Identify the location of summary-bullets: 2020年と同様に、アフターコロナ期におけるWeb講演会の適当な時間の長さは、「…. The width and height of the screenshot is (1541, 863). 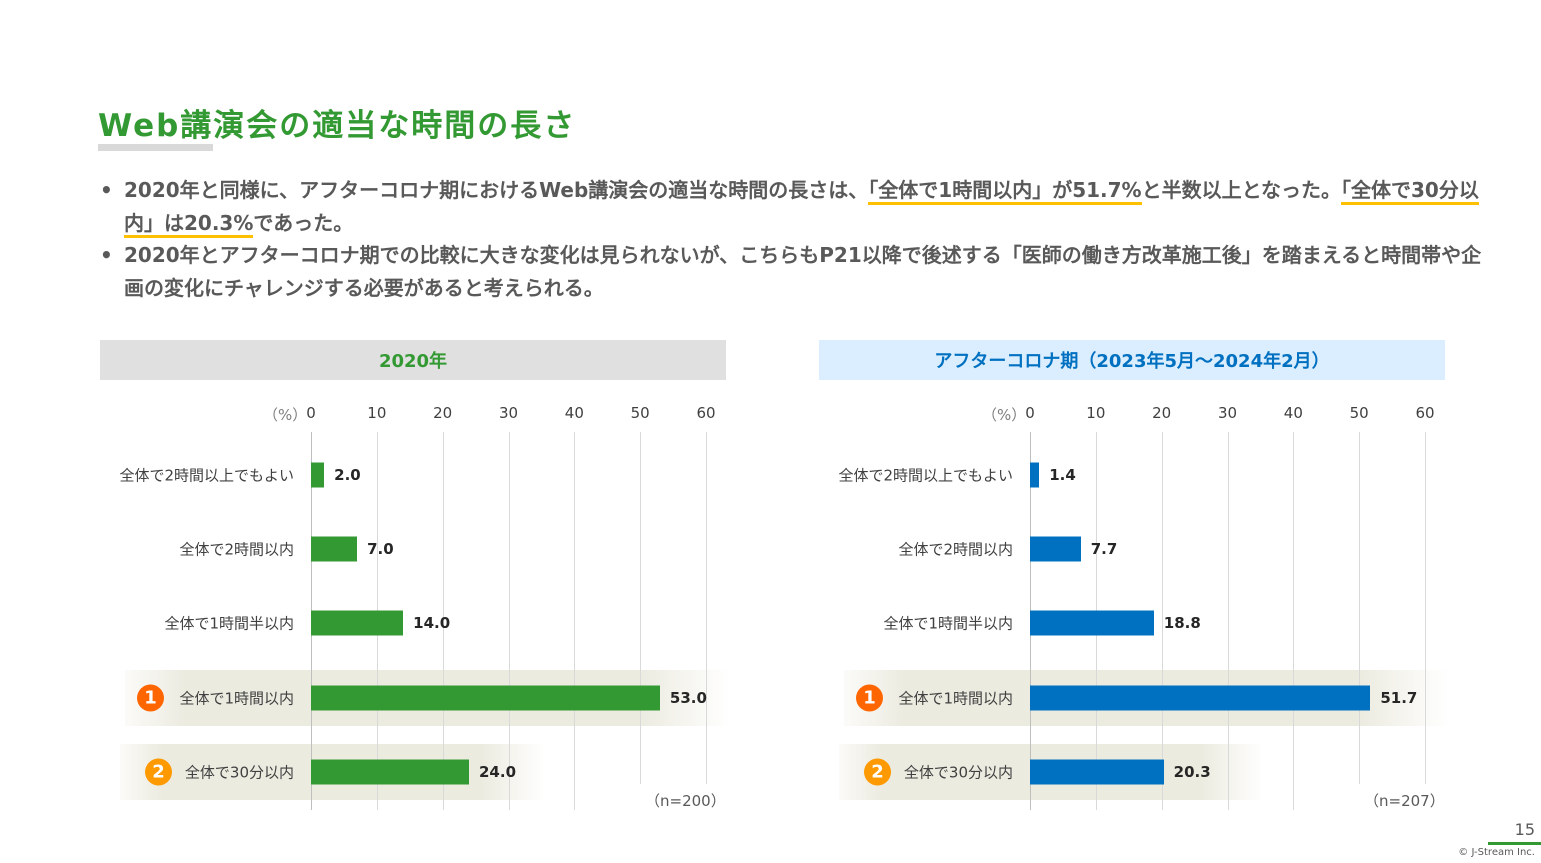
(800, 239).